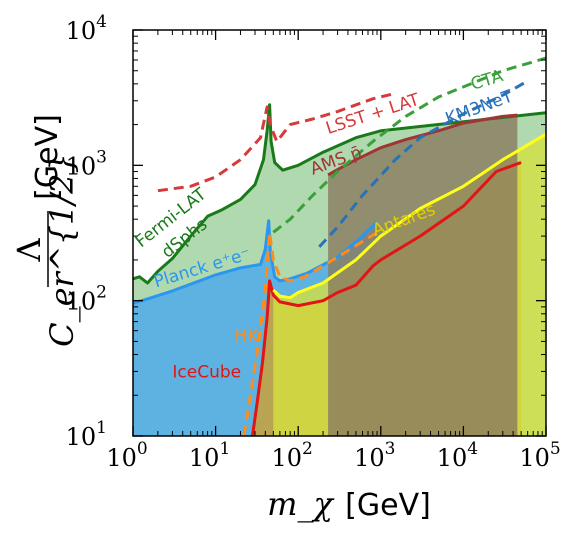 The width and height of the screenshot is (582, 541). What do you see at coordinates (29, 250) in the screenshot?
I see `y-label-numerator: Λ` at bounding box center [29, 250].